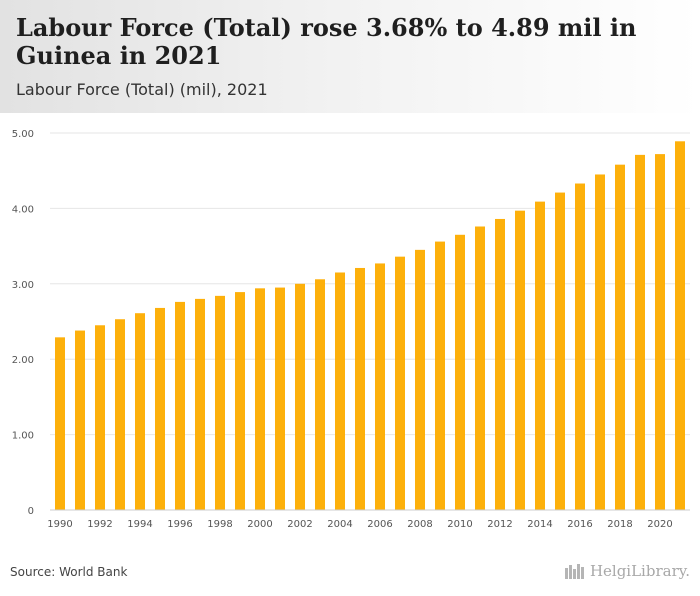 The image size is (700, 596). I want to click on bar-1993, so click(120, 414).